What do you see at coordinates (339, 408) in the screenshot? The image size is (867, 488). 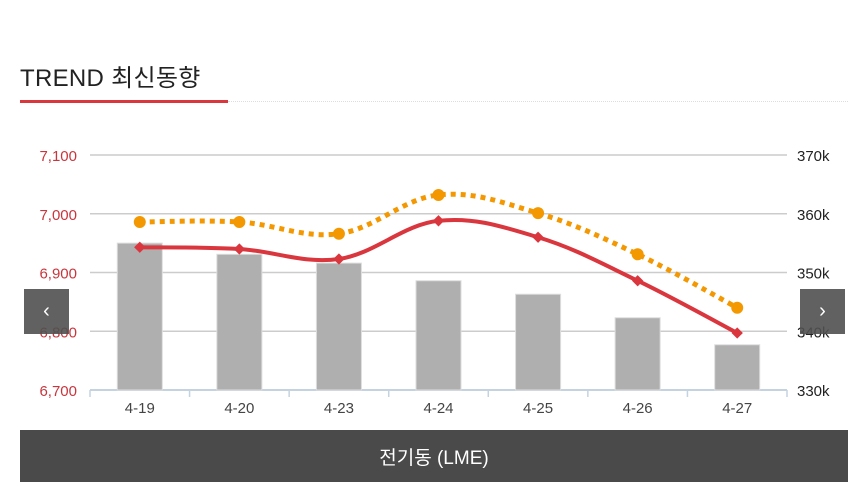 I see `x-tick-label: 4-23` at bounding box center [339, 408].